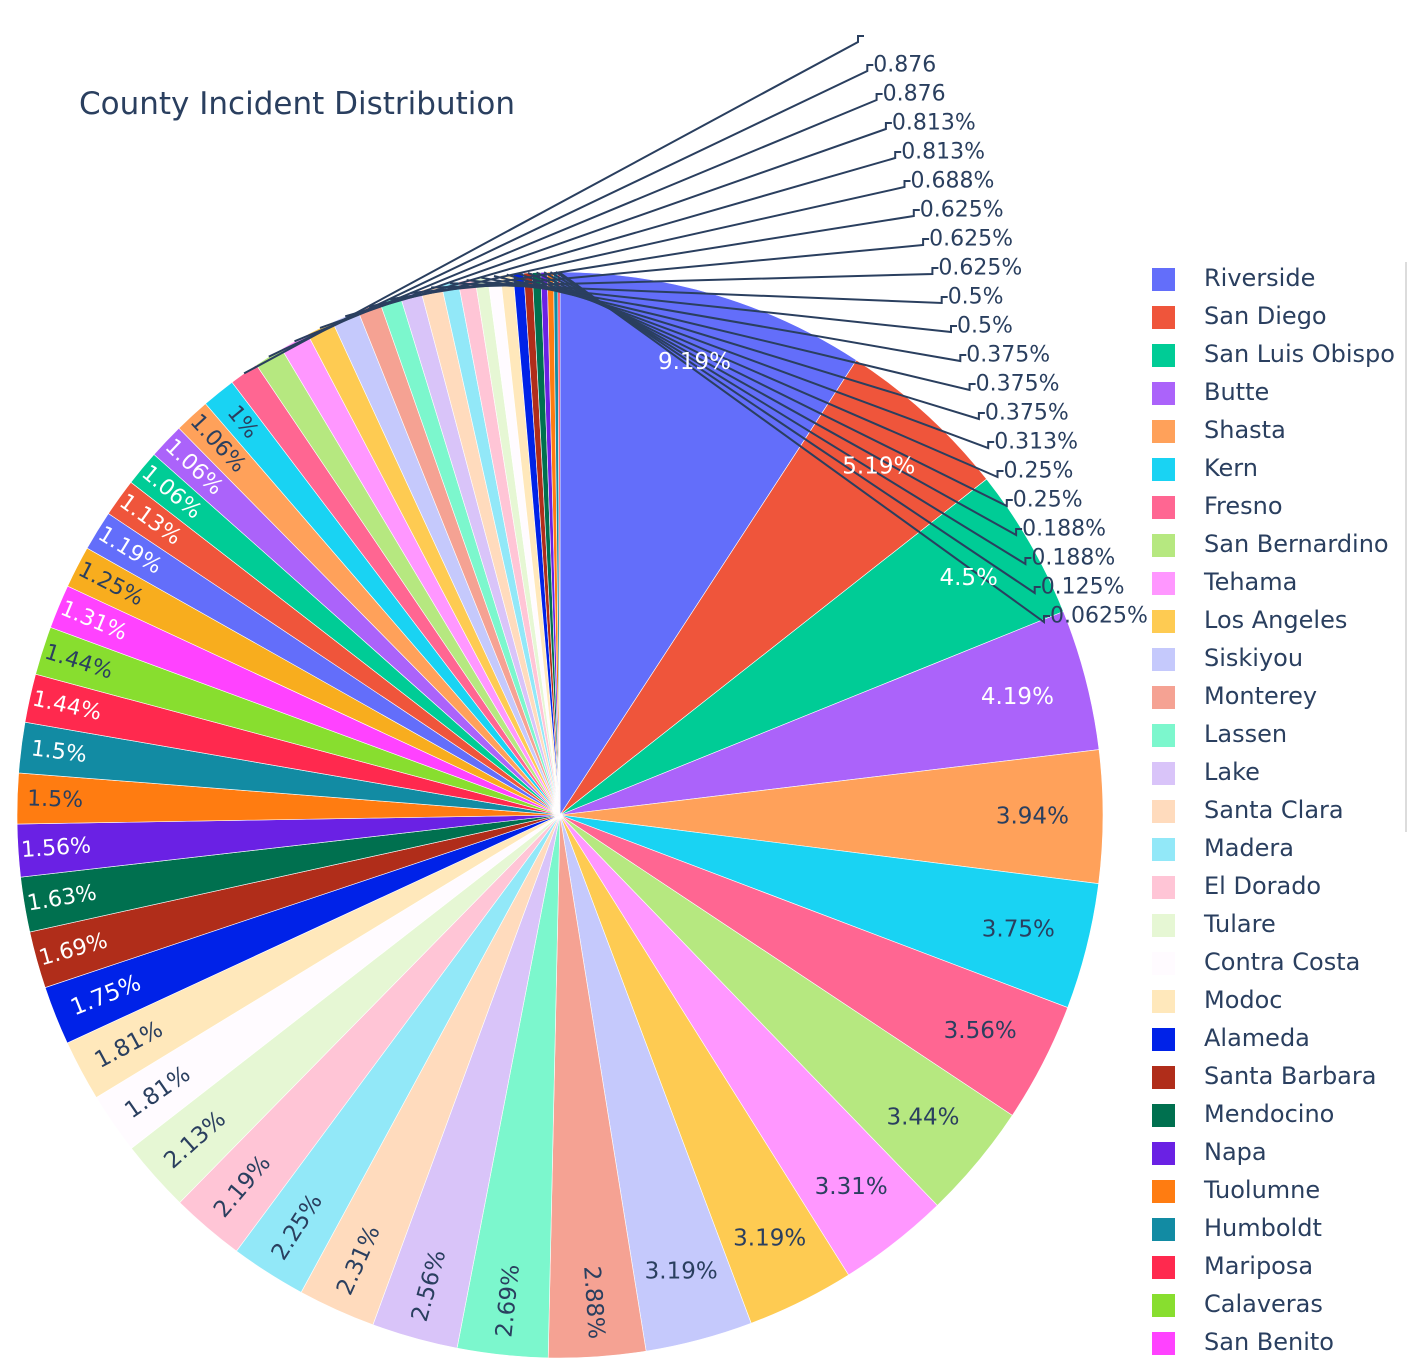  What do you see at coordinates (593, 1302) in the screenshot?
I see `slice-label-11: 2.88%` at bounding box center [593, 1302].